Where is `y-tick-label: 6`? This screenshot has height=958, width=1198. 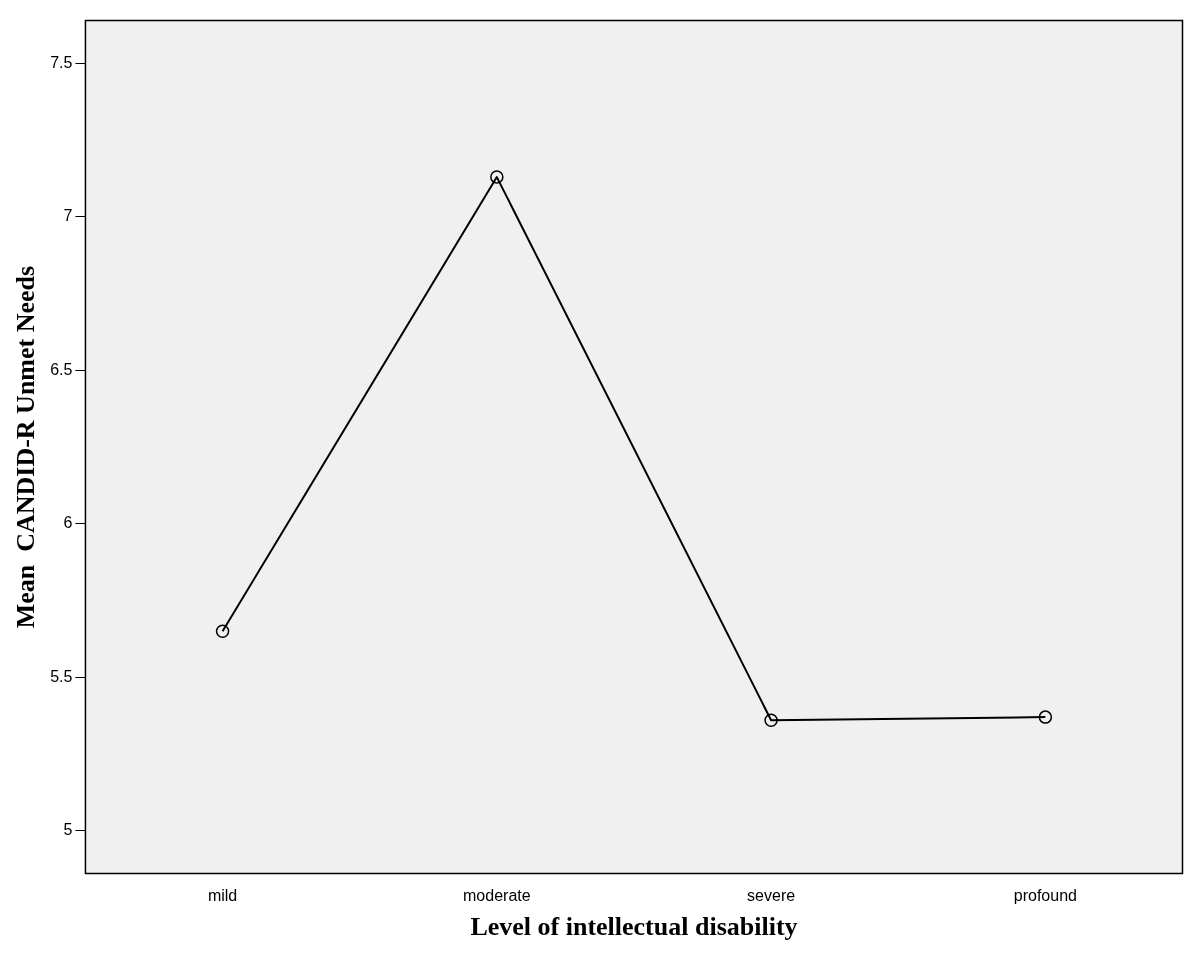
y-tick-label: 6 is located at coordinates (68, 523).